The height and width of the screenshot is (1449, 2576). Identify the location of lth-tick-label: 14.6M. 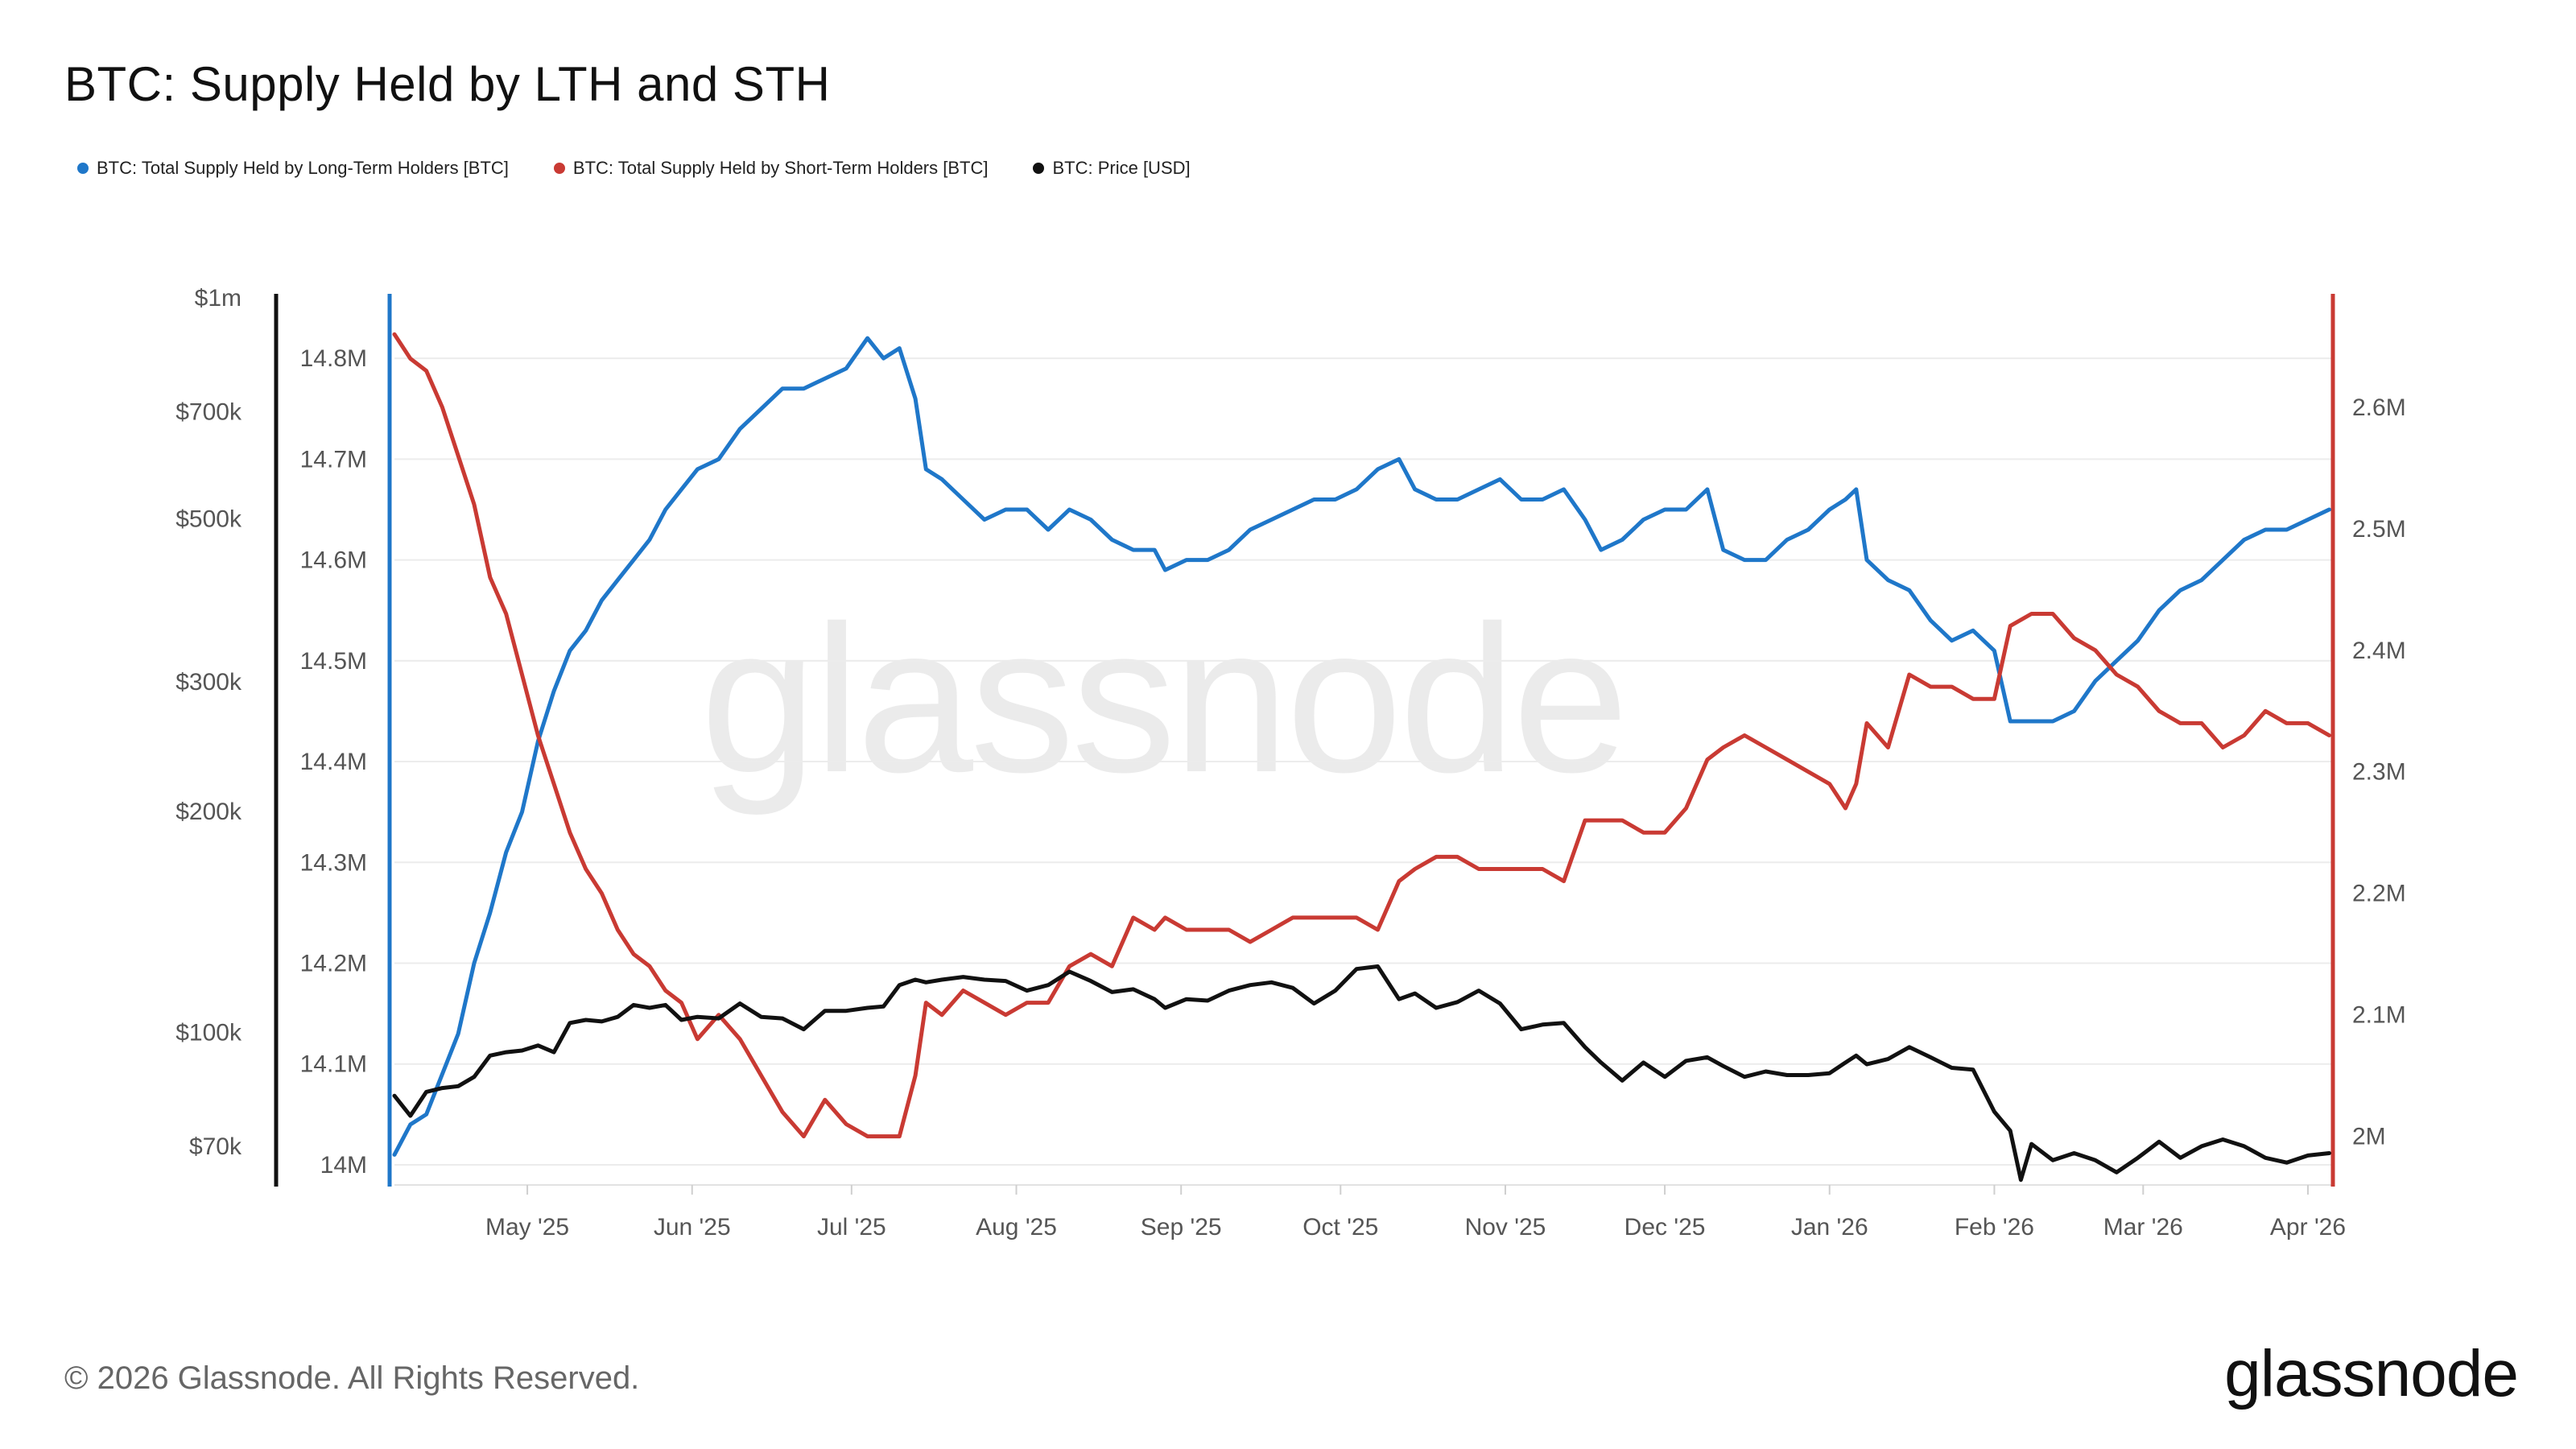
(333, 560).